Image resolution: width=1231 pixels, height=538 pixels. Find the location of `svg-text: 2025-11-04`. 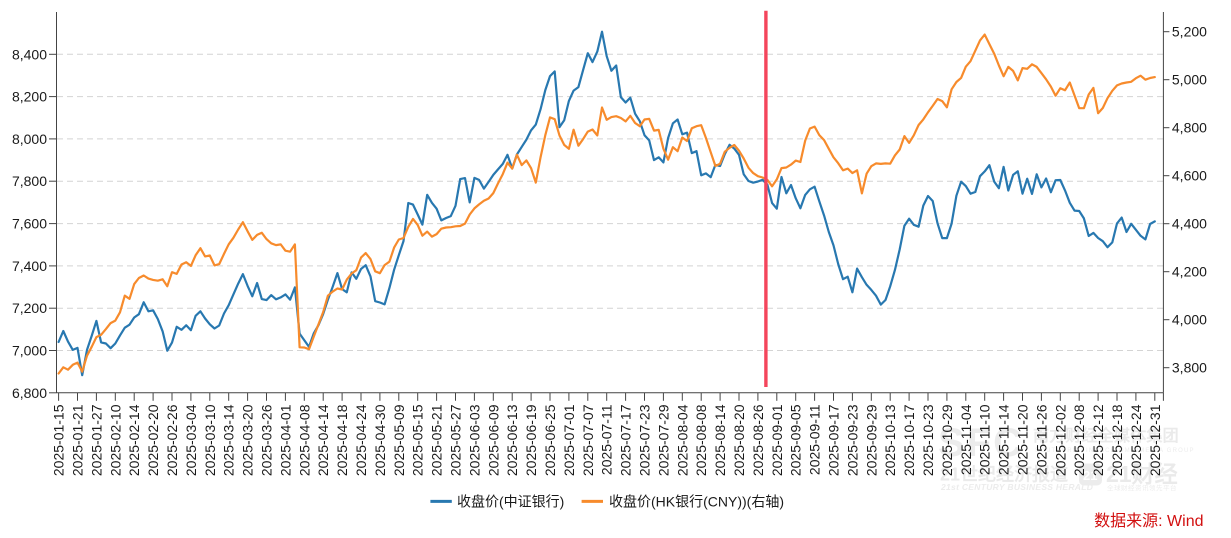

svg-text: 2025-11-04 is located at coordinates (966, 439).